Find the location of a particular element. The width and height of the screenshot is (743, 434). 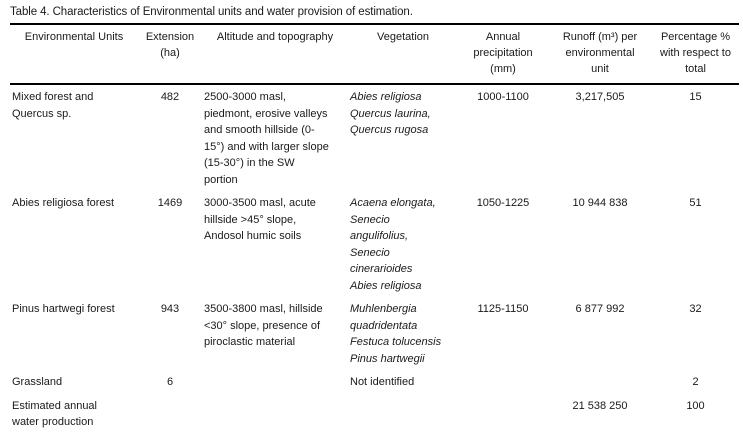

col-header-percentage: Percentage % with respect to total is located at coordinates (695, 54).